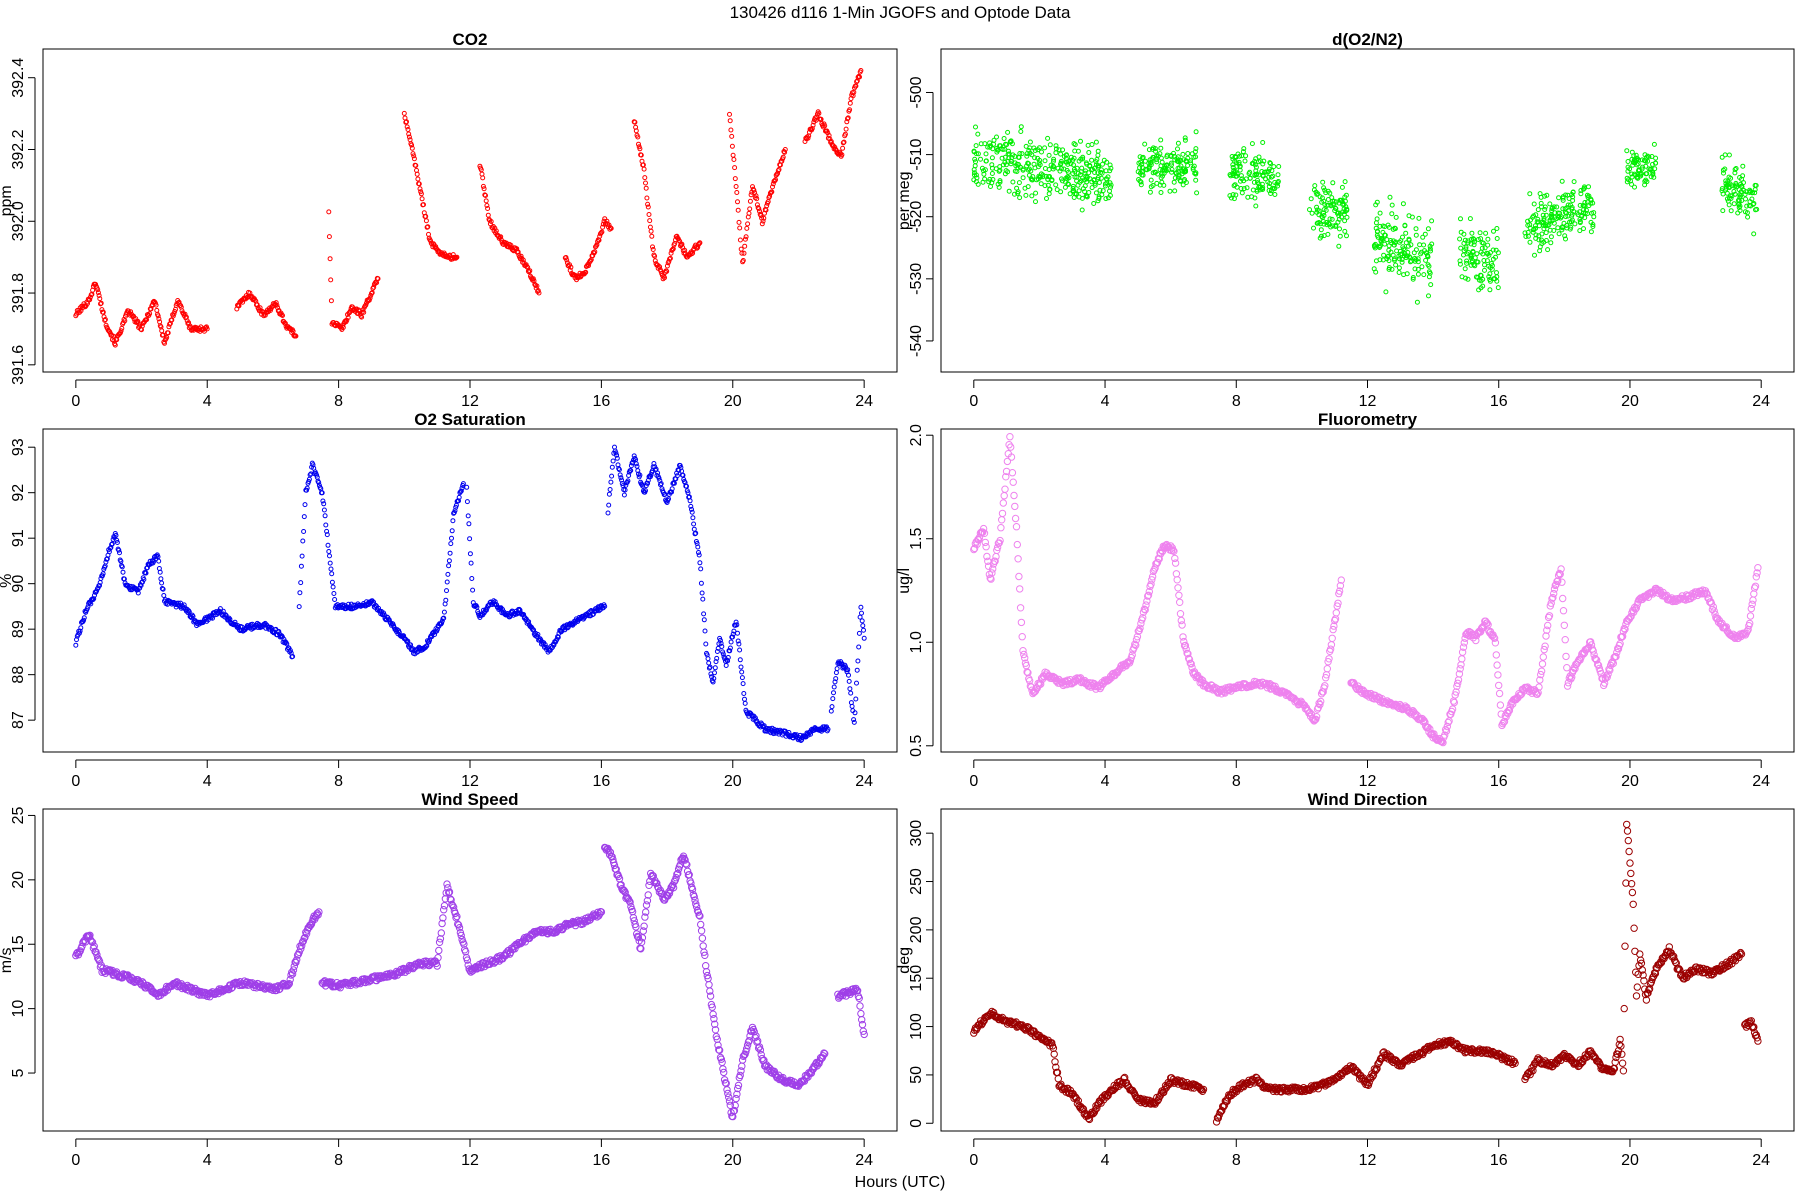 This screenshot has width=1800, height=1200. Describe the element at coordinates (1630, 401) in the screenshot. I see `o2n2-x-tick-label: 20` at that location.